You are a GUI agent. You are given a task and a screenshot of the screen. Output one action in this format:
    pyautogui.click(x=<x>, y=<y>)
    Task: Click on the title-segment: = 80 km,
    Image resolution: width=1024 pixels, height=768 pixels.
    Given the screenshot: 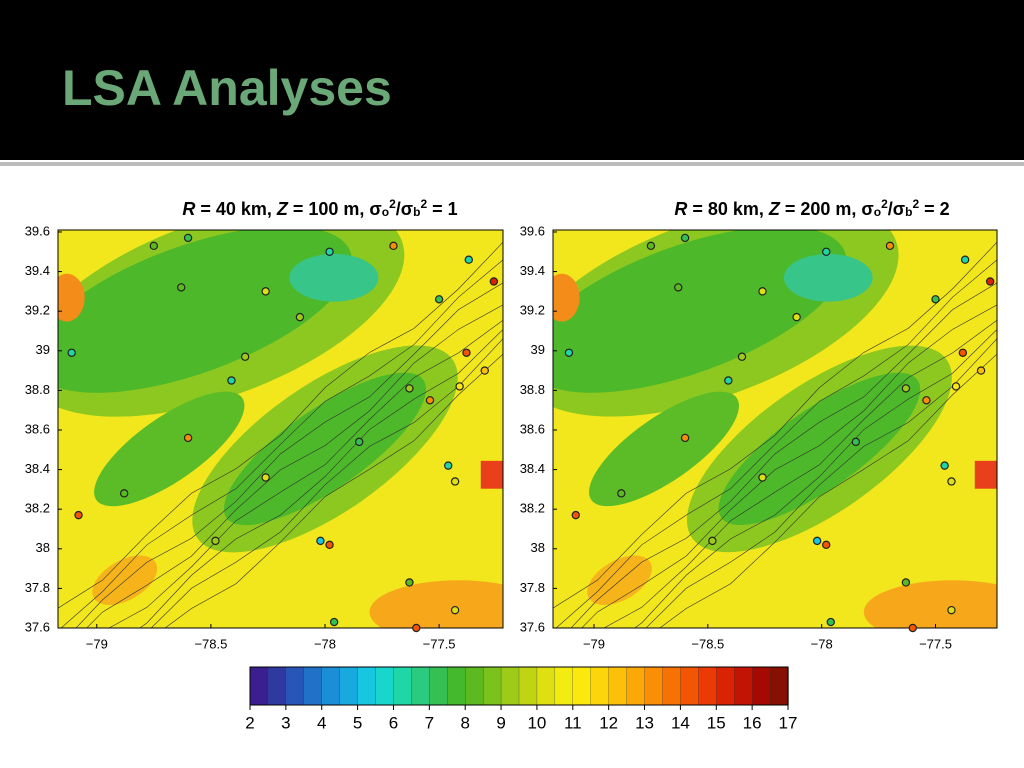 What is the action you would take?
    pyautogui.click(x=728, y=209)
    